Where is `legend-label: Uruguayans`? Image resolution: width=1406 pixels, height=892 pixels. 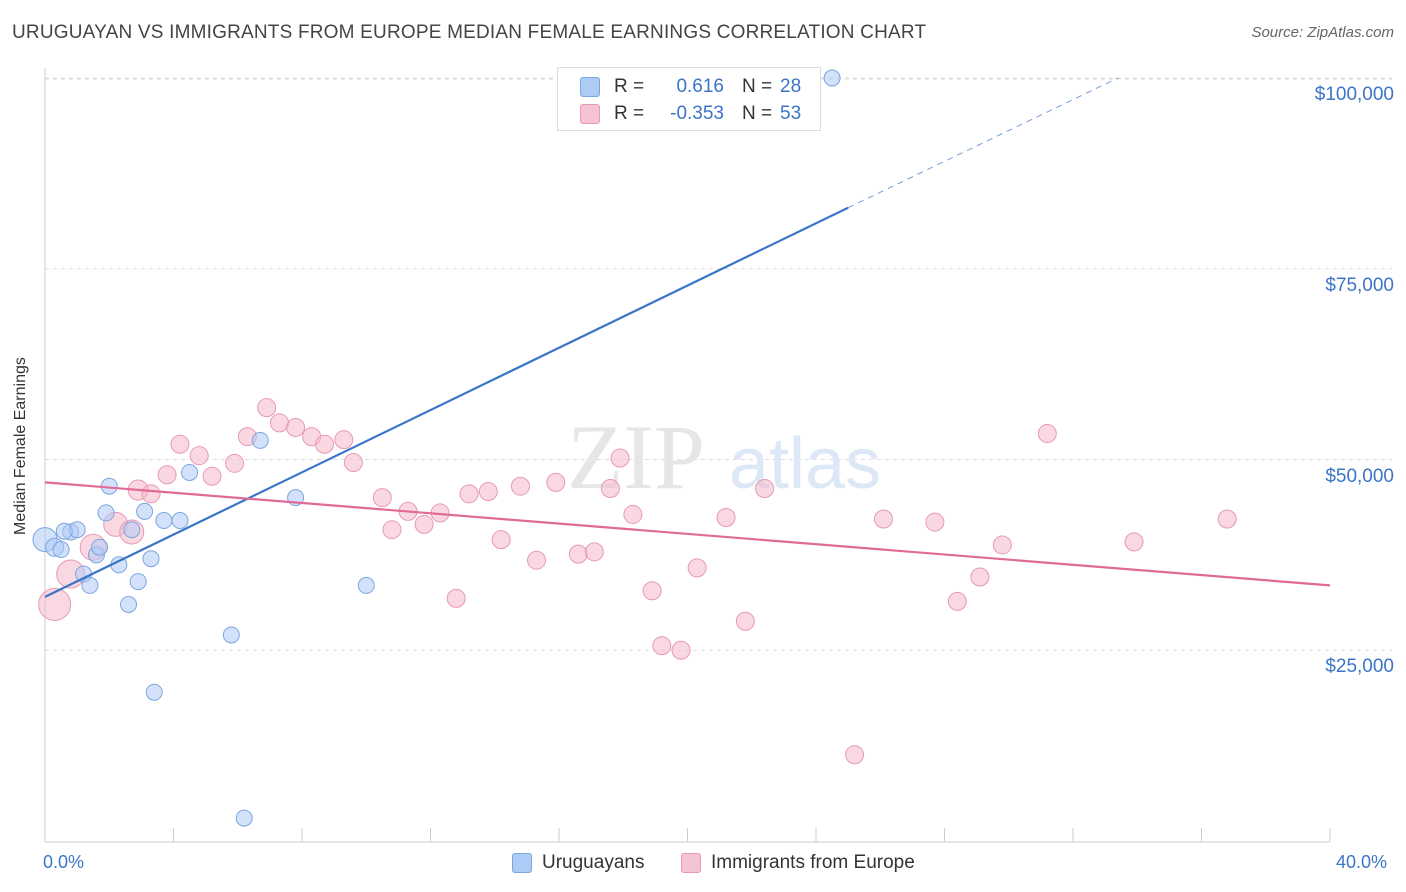
legend-label: Uruguayans is located at coordinates (593, 862).